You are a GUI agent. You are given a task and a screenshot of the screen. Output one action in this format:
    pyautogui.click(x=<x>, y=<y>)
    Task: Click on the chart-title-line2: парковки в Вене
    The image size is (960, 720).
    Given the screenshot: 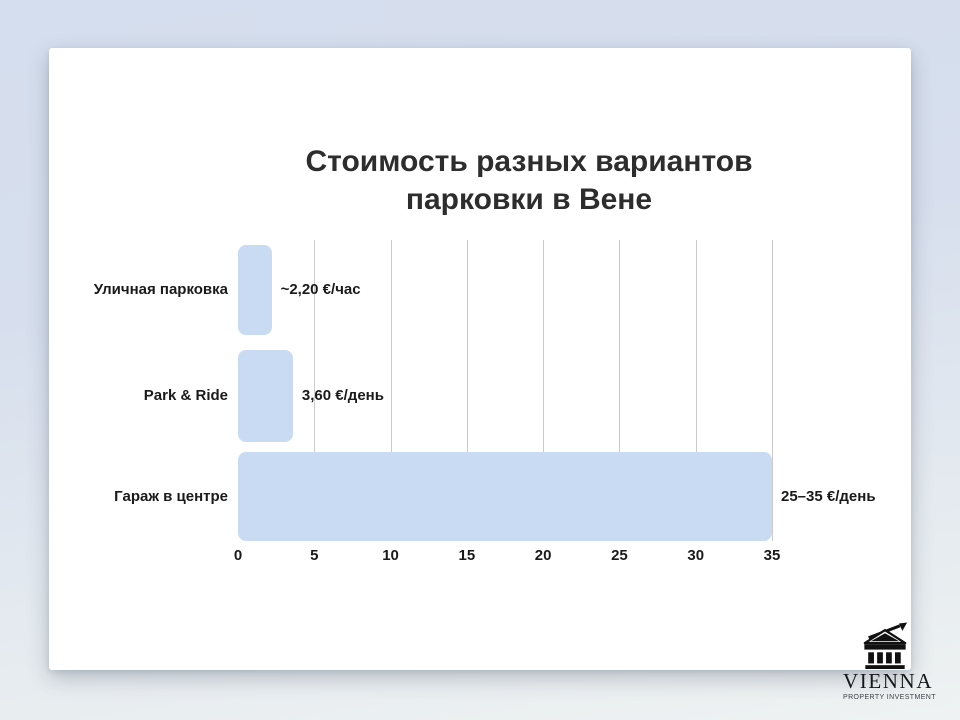 What is the action you would take?
    pyautogui.click(x=529, y=199)
    